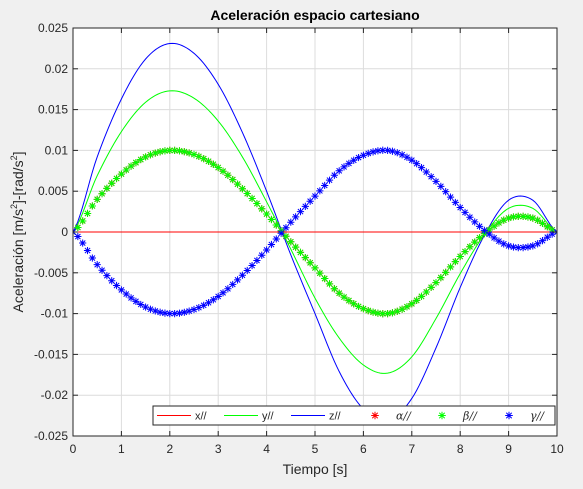 This screenshot has width=583, height=489. What do you see at coordinates (64, 232) in the screenshot?
I see `y-tick-label: 0` at bounding box center [64, 232].